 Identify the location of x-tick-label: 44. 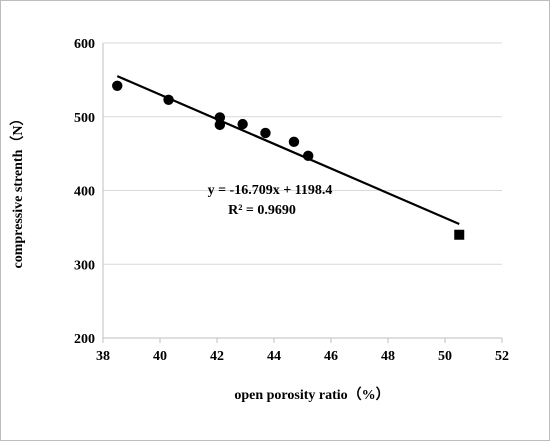
(274, 356).